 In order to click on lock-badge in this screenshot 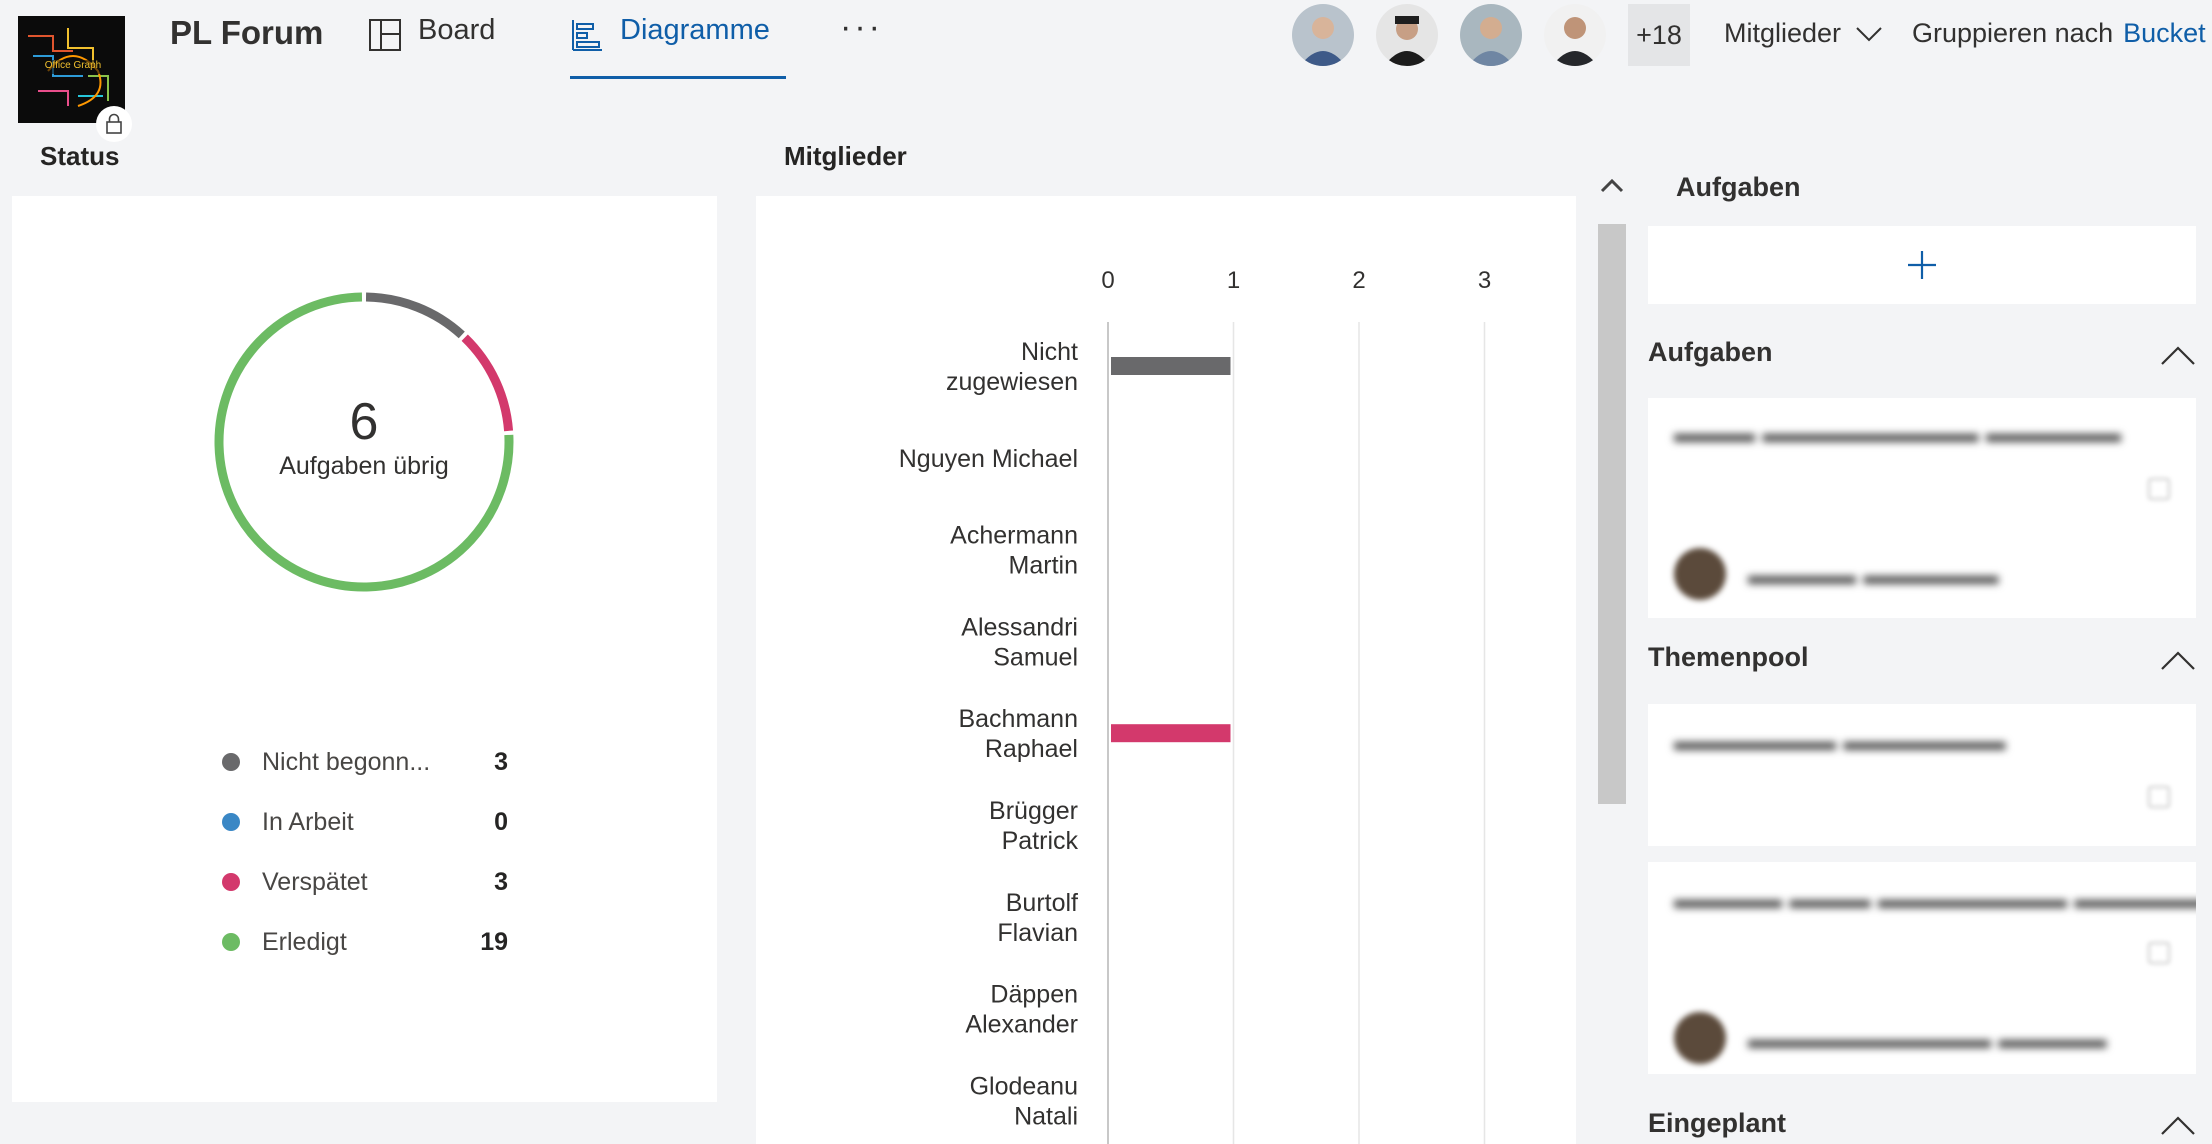, I will do `click(114, 124)`.